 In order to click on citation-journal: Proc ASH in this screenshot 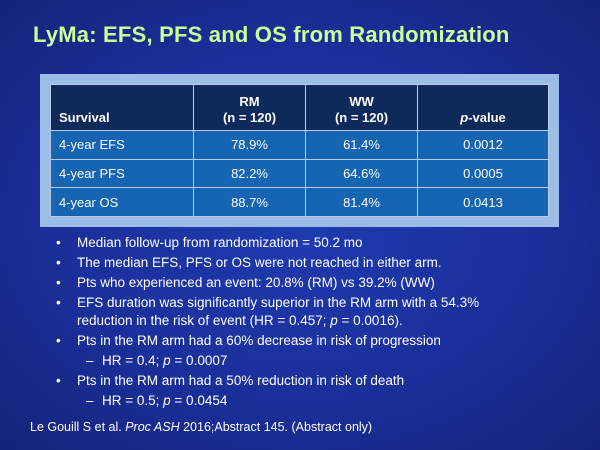, I will do `click(152, 427)`.